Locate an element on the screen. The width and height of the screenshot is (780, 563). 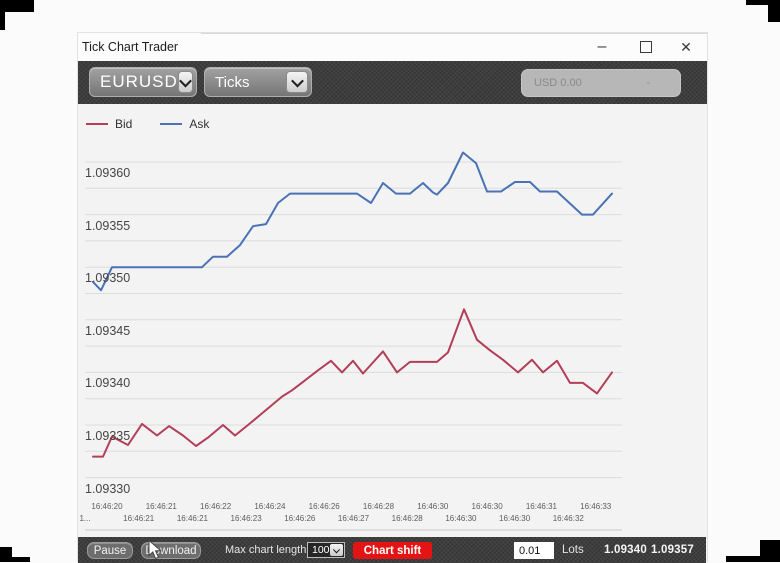
legend-item-ask: Ask is located at coordinates (184, 124).